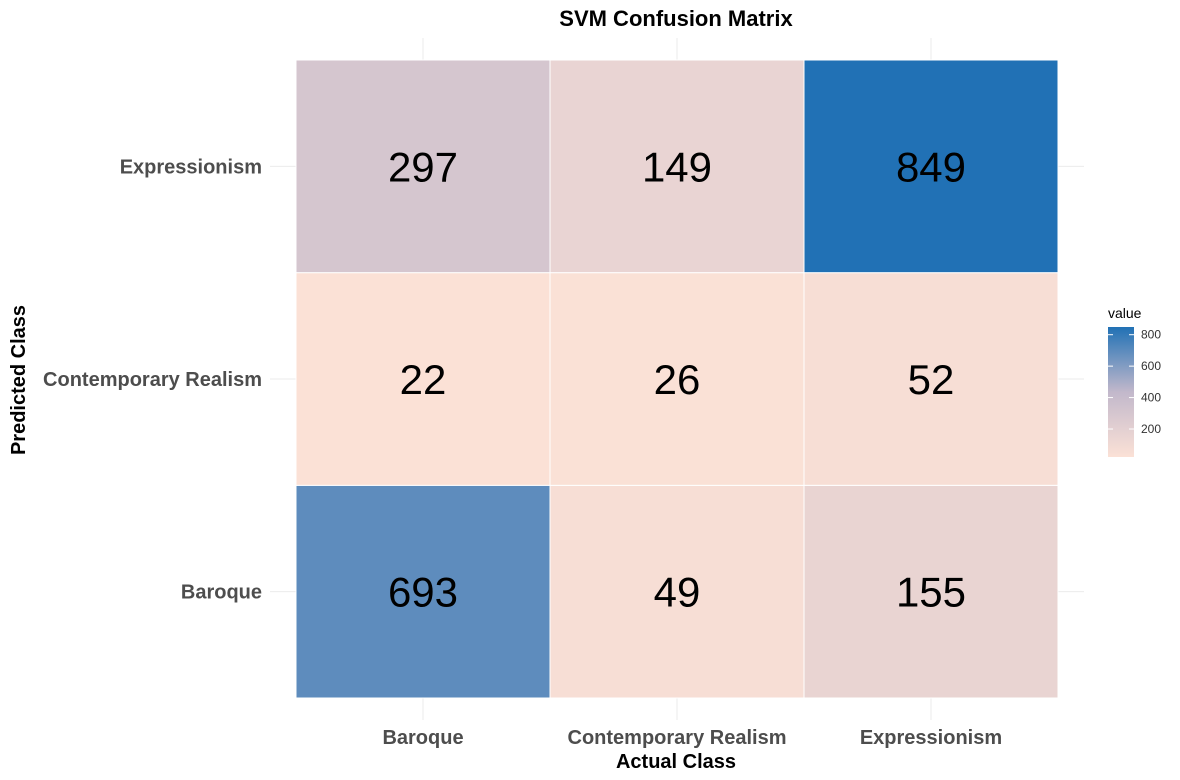  Describe the element at coordinates (1151, 429) in the screenshot. I see `legend-tick-label: 200` at that location.